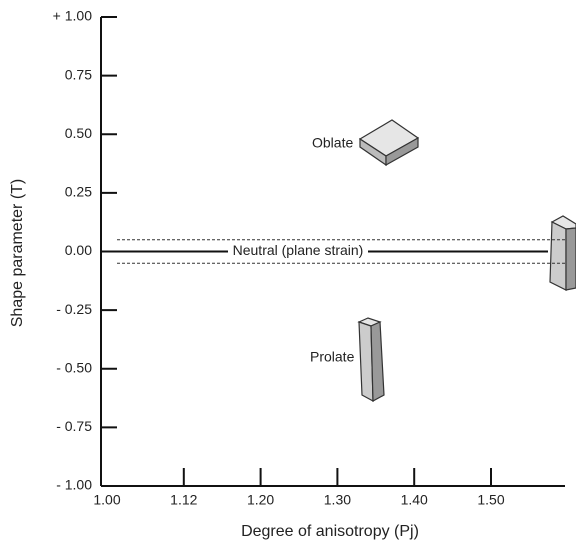  What do you see at coordinates (74, 485) in the screenshot?
I see `y-tick-label: - 1.00` at bounding box center [74, 485].